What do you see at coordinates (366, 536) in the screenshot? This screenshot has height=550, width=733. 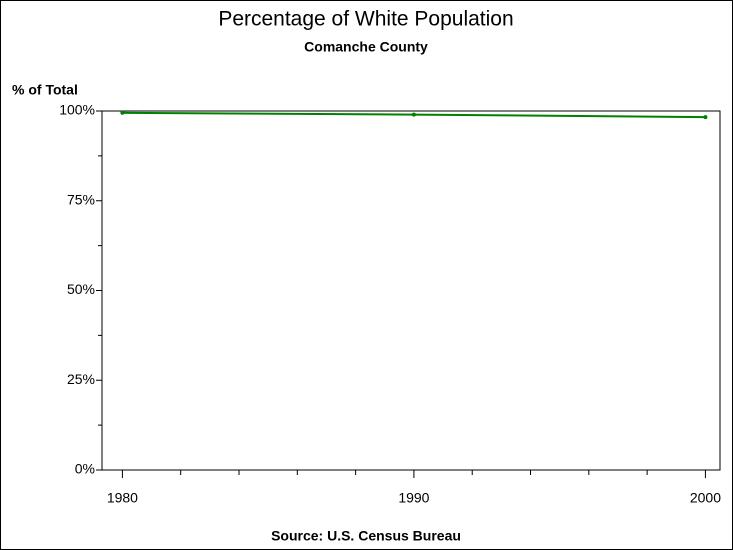 I see `footnote: Source: U.S. Census Bureau` at bounding box center [366, 536].